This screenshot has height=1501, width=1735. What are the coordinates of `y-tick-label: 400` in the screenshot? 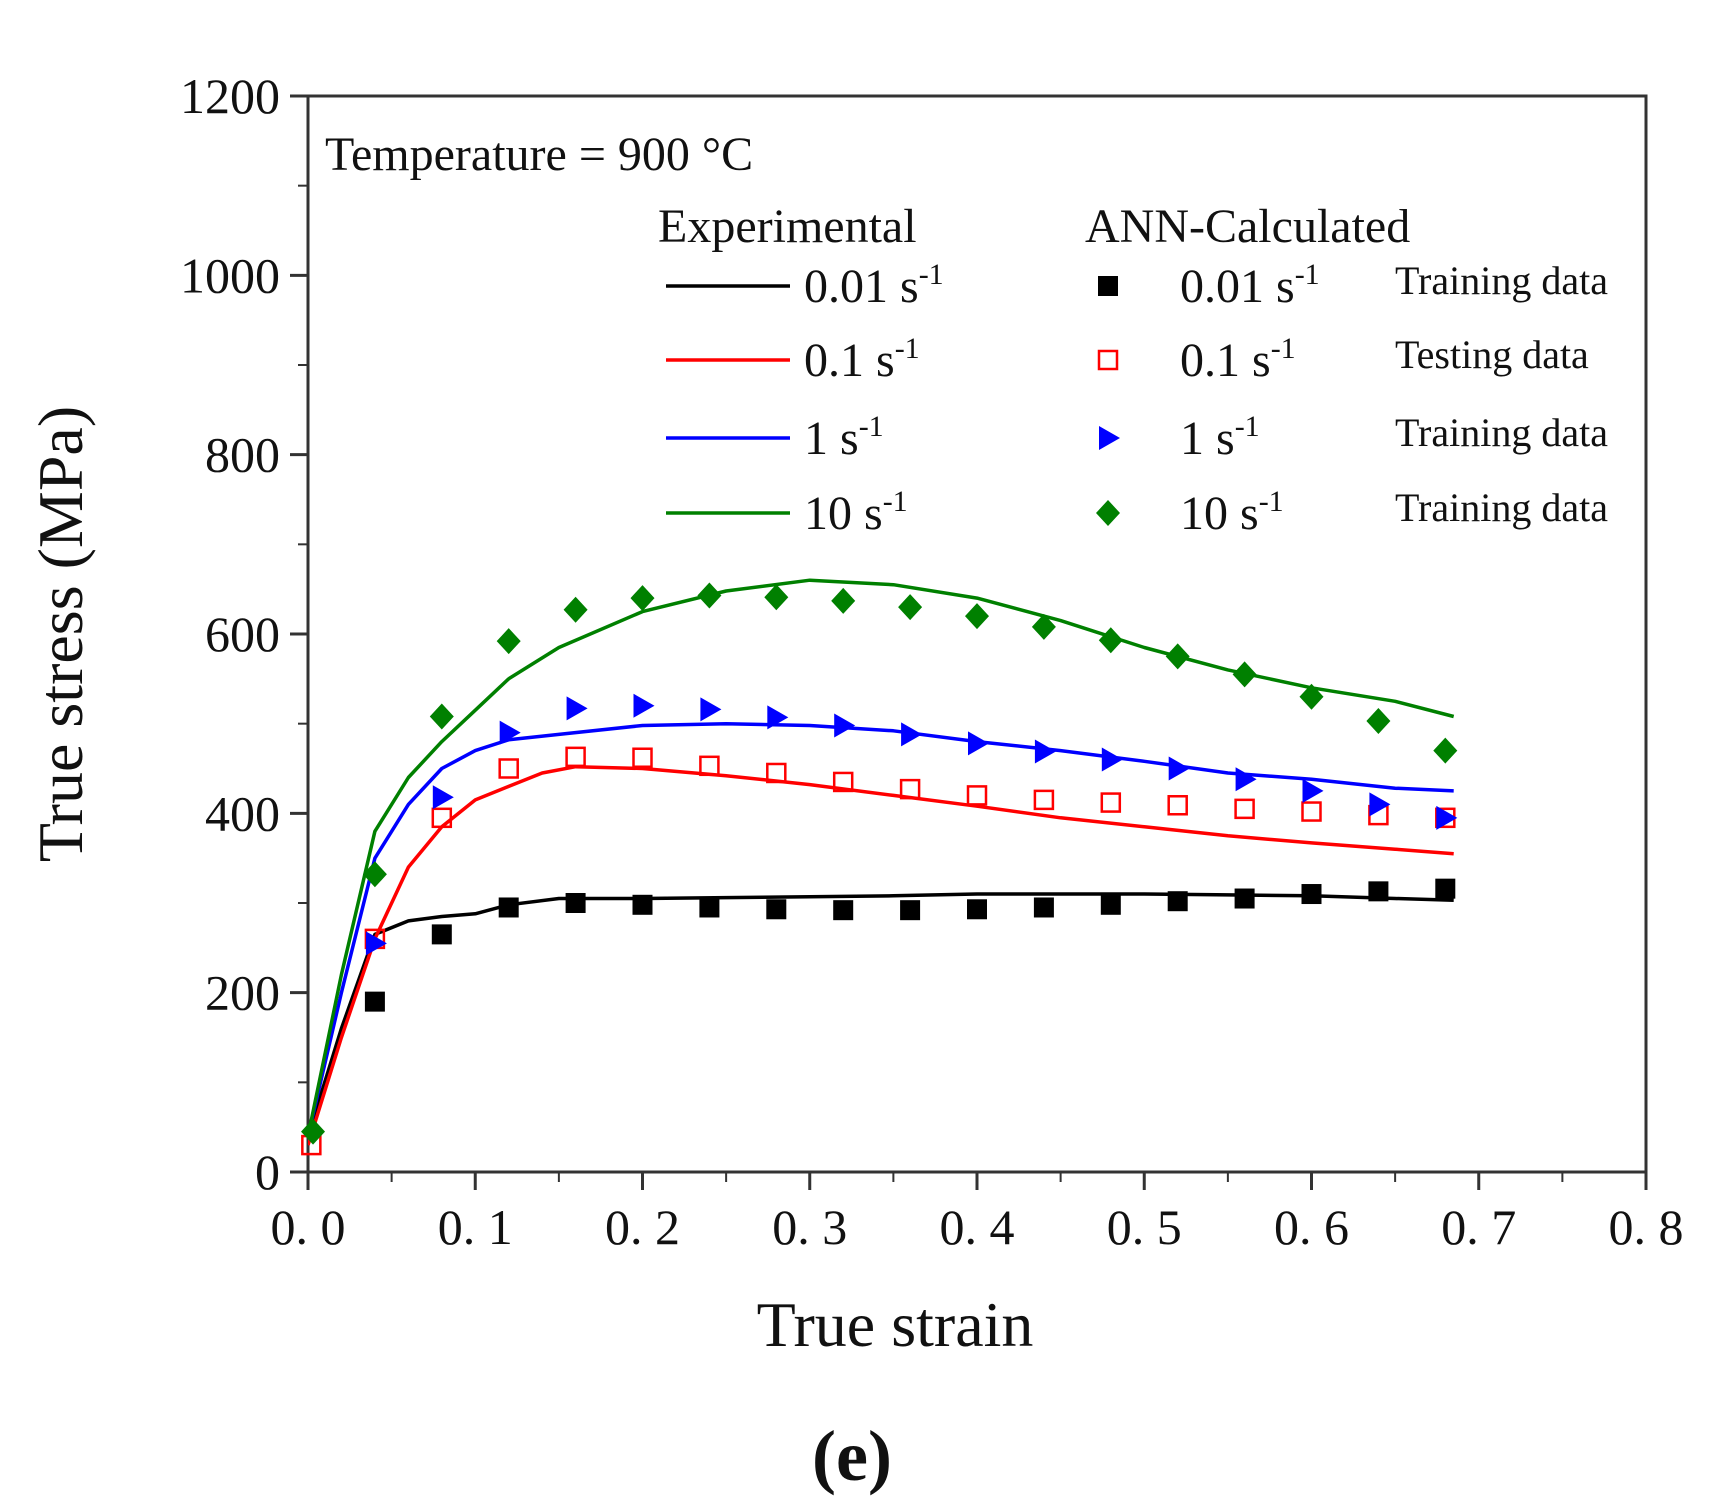 It's located at (242, 813).